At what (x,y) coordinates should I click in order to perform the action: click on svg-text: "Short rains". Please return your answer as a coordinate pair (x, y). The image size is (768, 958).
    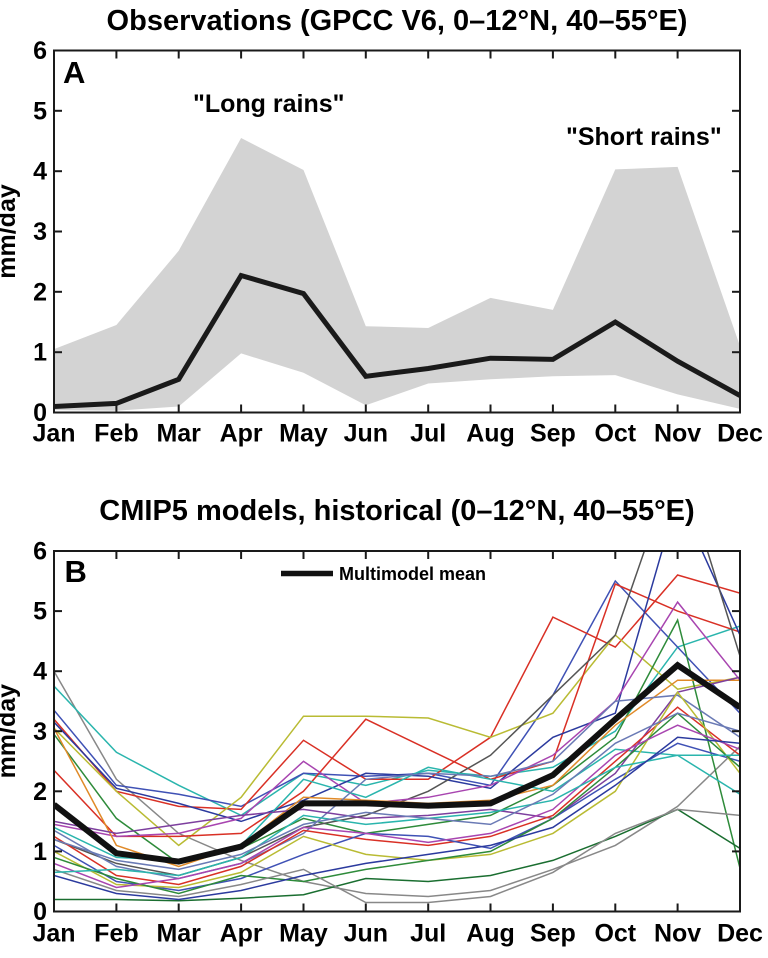
    Looking at the image, I should click on (644, 137).